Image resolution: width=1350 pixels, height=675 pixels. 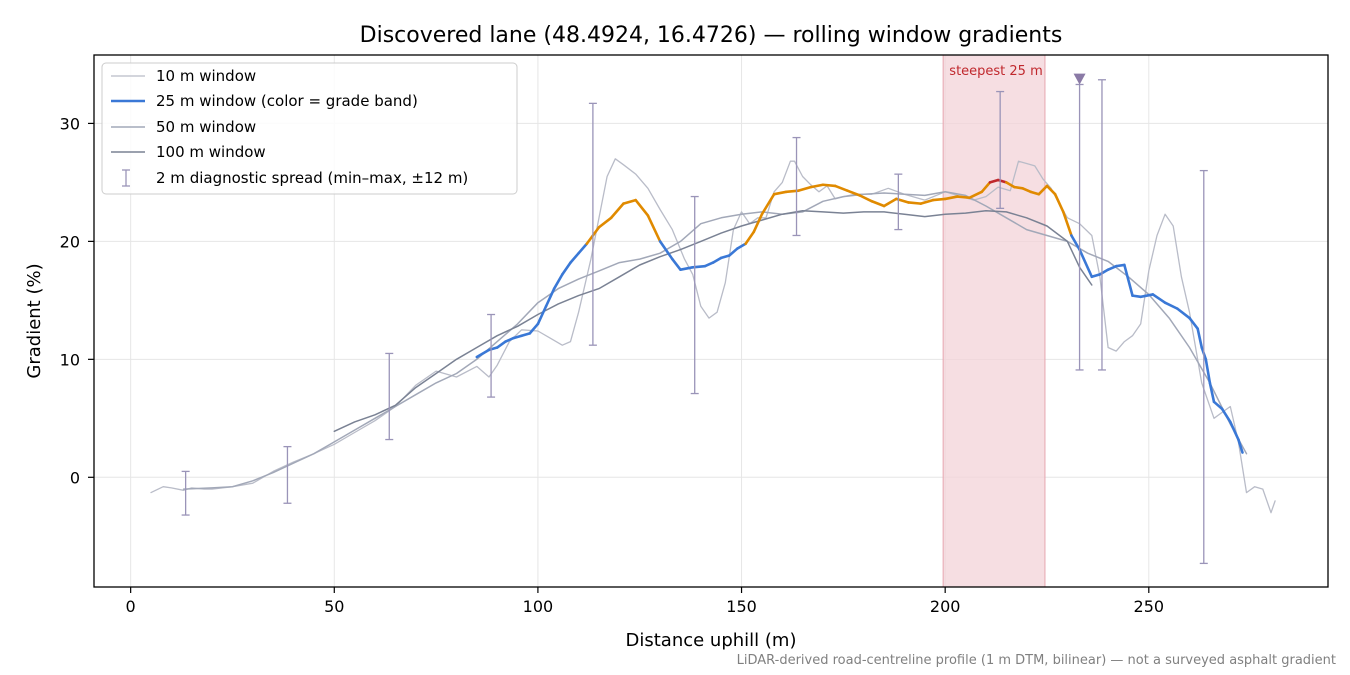 I want to click on y-axis-label: Gradient (%), so click(x=34, y=320).